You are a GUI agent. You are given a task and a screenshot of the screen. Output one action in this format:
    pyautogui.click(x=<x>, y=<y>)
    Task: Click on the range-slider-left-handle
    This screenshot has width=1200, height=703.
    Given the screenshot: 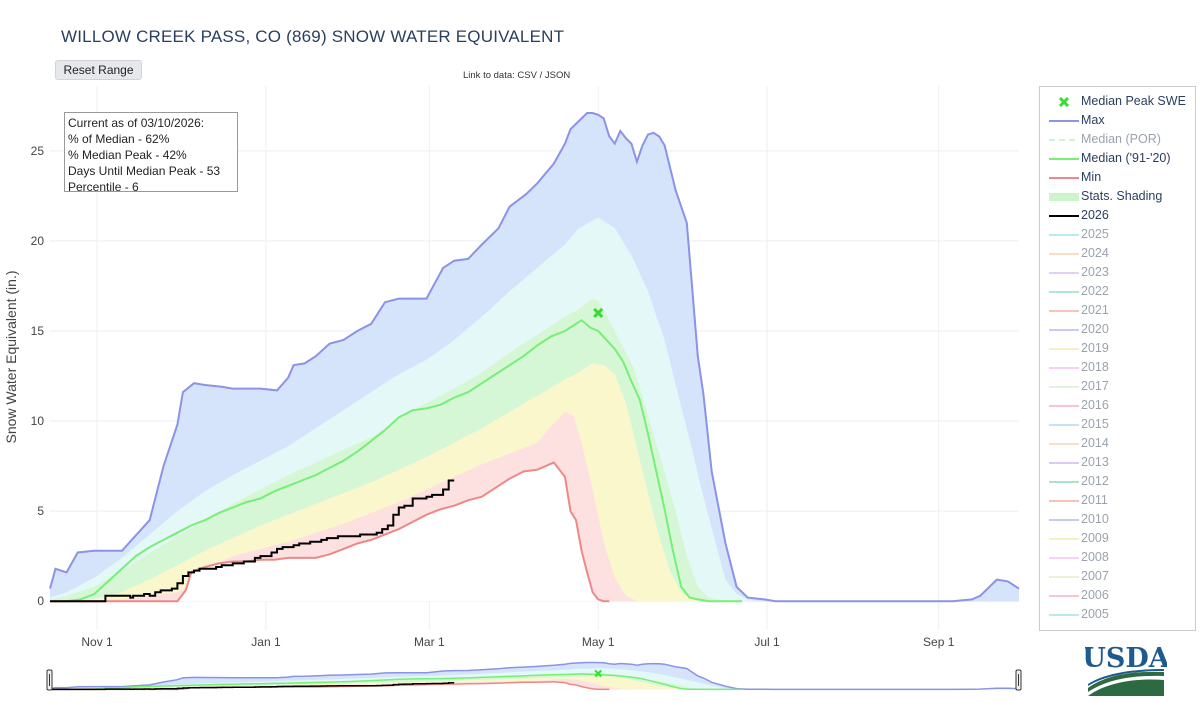 What is the action you would take?
    pyautogui.click(x=49, y=680)
    